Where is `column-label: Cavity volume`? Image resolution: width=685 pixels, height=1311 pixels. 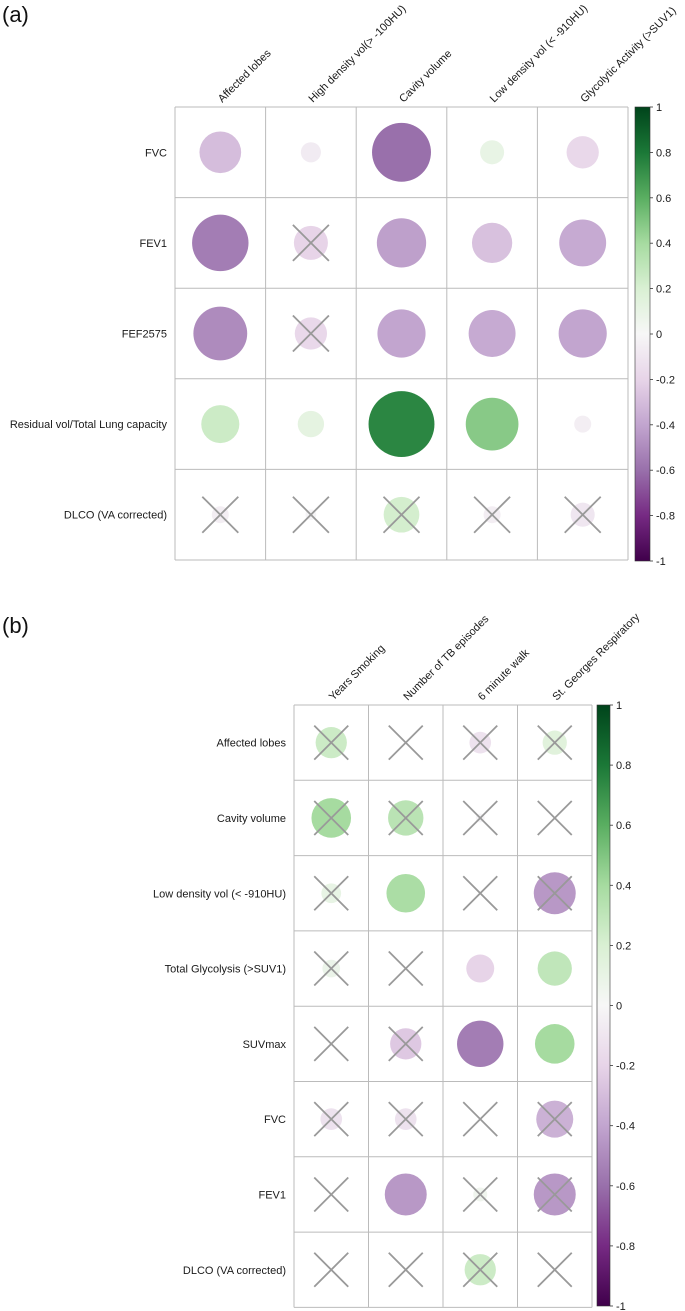
column-label: Cavity volume is located at coordinates (425, 76).